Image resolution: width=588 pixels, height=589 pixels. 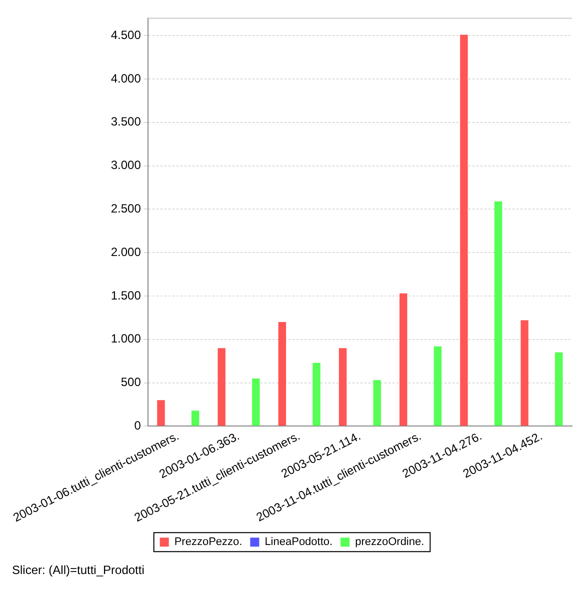 What do you see at coordinates (78, 570) in the screenshot?
I see `text: Slicer: (All)=tutti_Prodotti` at bounding box center [78, 570].